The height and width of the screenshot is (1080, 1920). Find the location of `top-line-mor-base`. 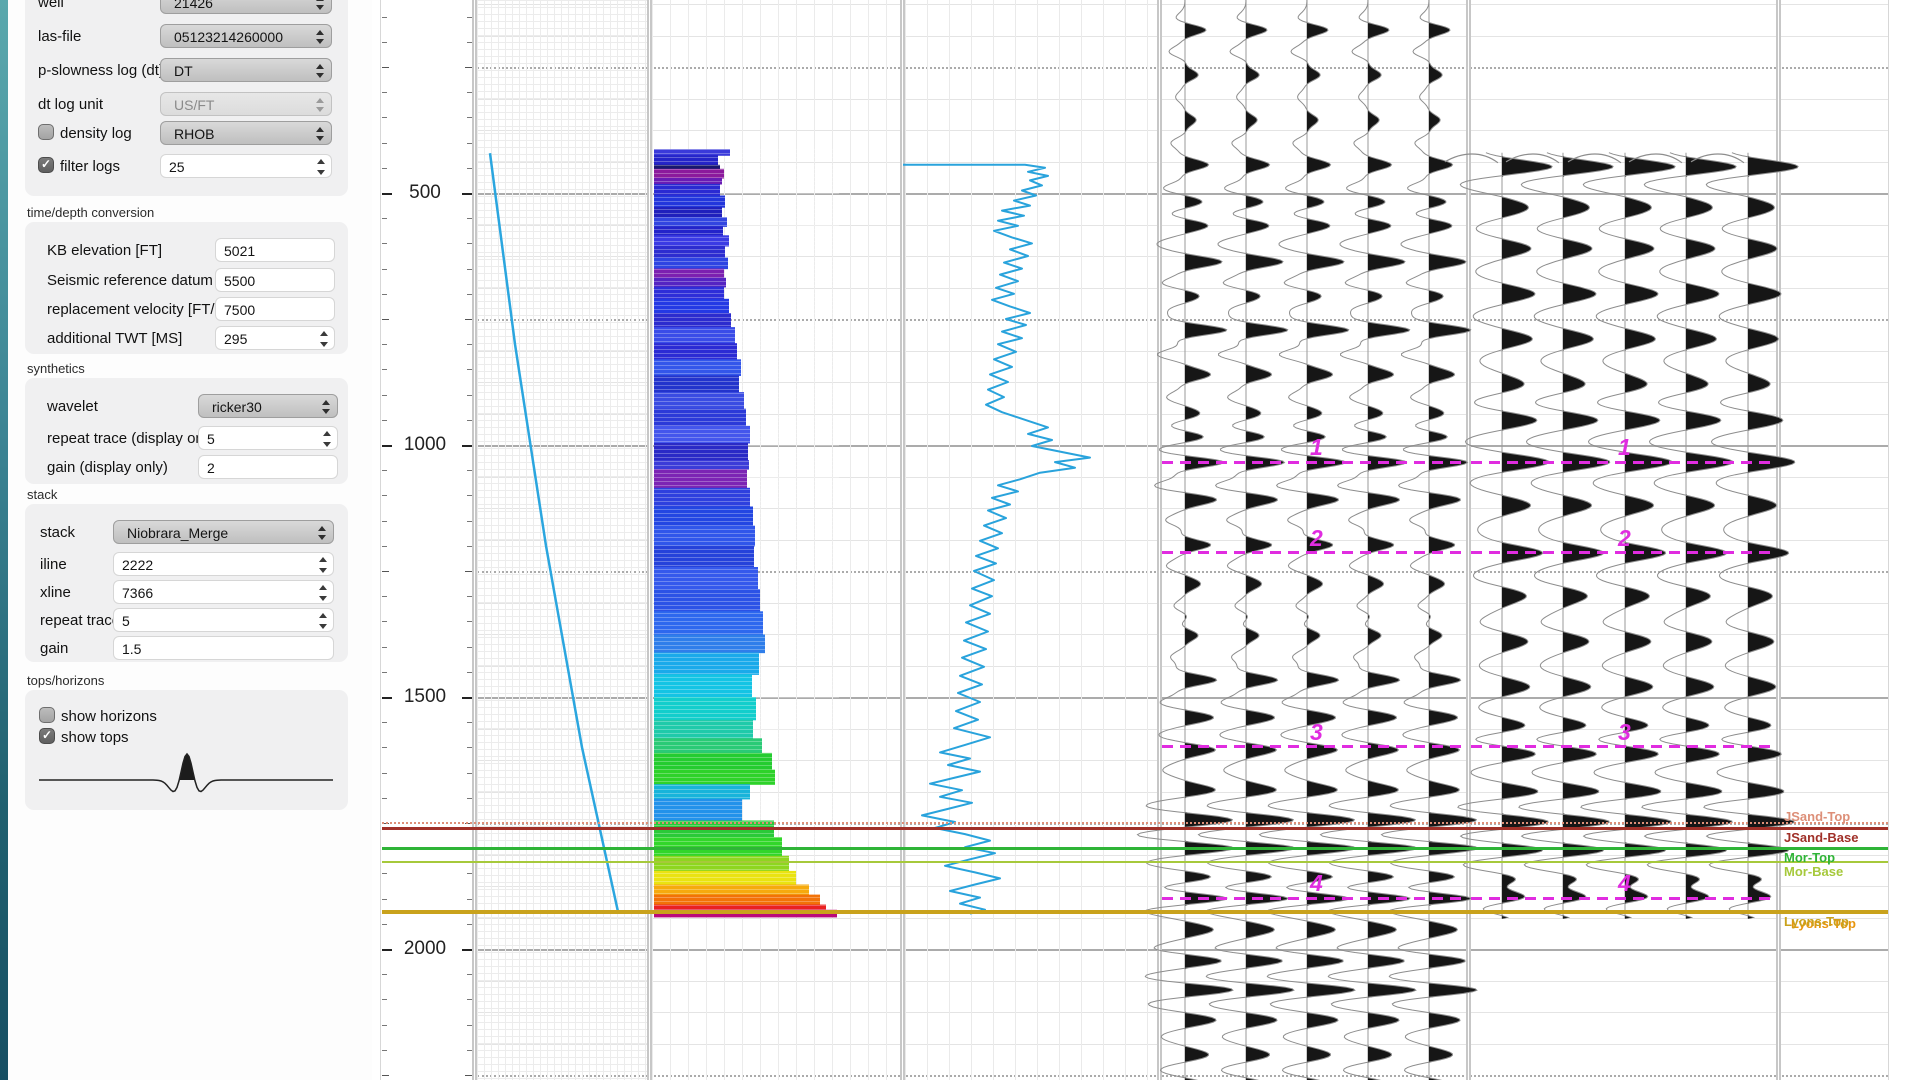

top-line-mor-base is located at coordinates (1135, 861).